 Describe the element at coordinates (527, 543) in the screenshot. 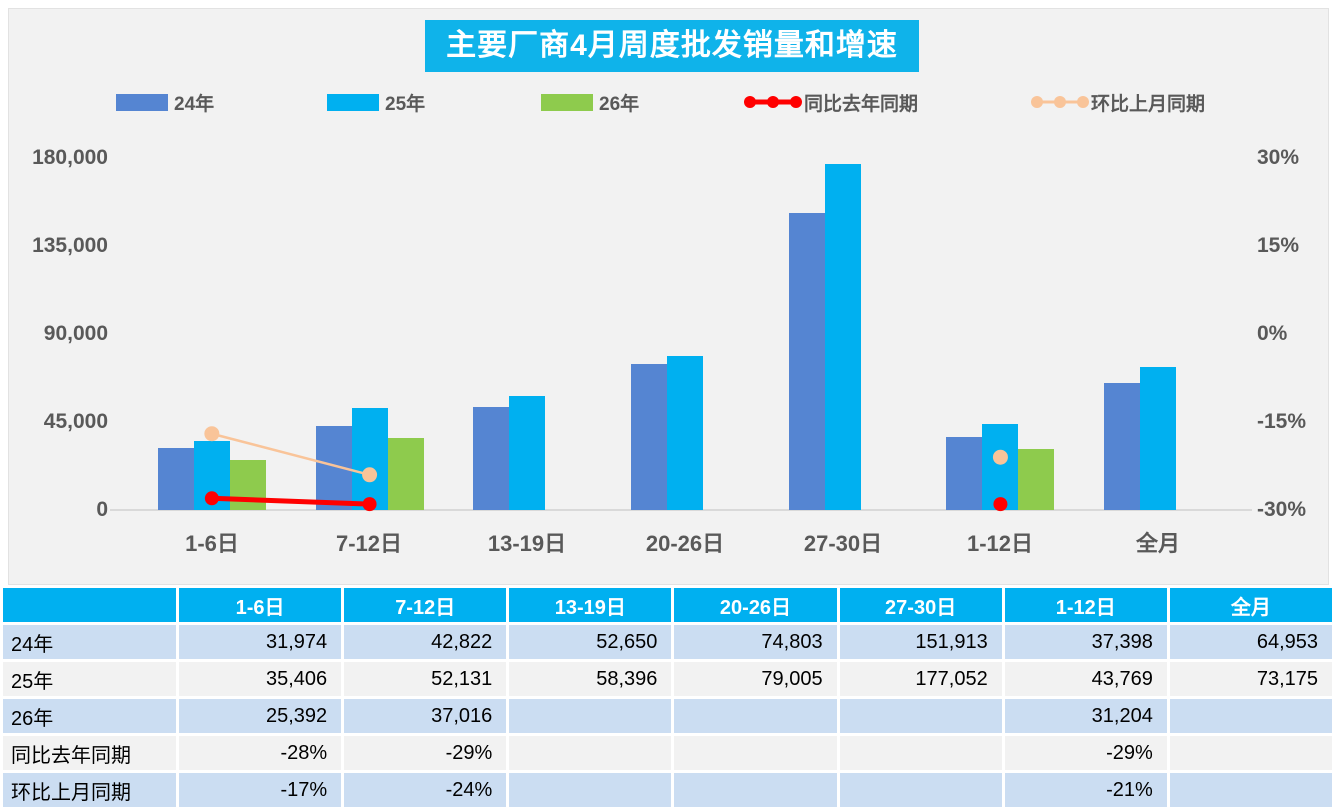

I see `x-axis-label: 13-19日` at that location.